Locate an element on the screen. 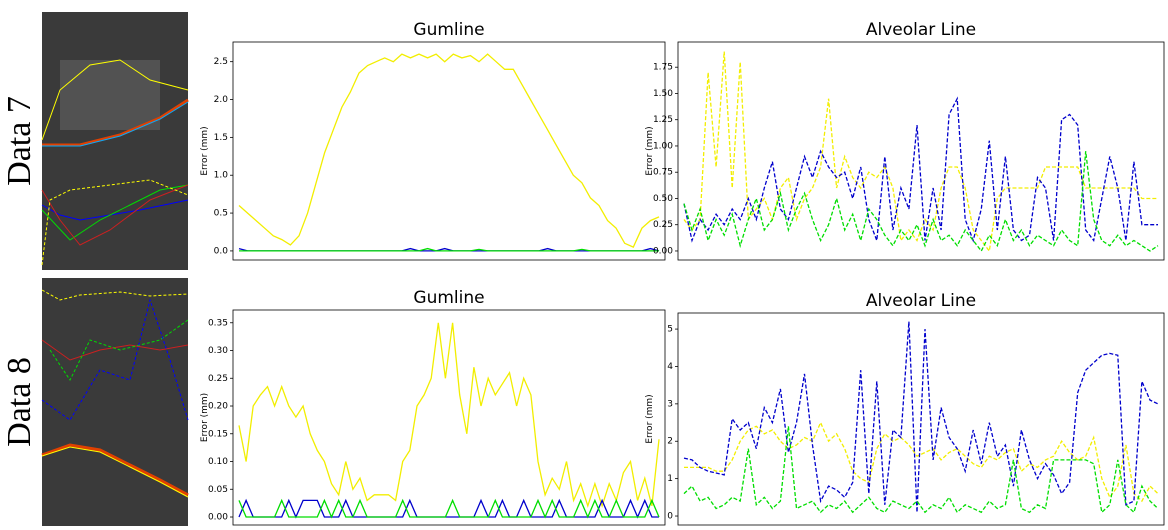 The image size is (1168, 530). y-tick-label: 2.0 is located at coordinates (221, 100).